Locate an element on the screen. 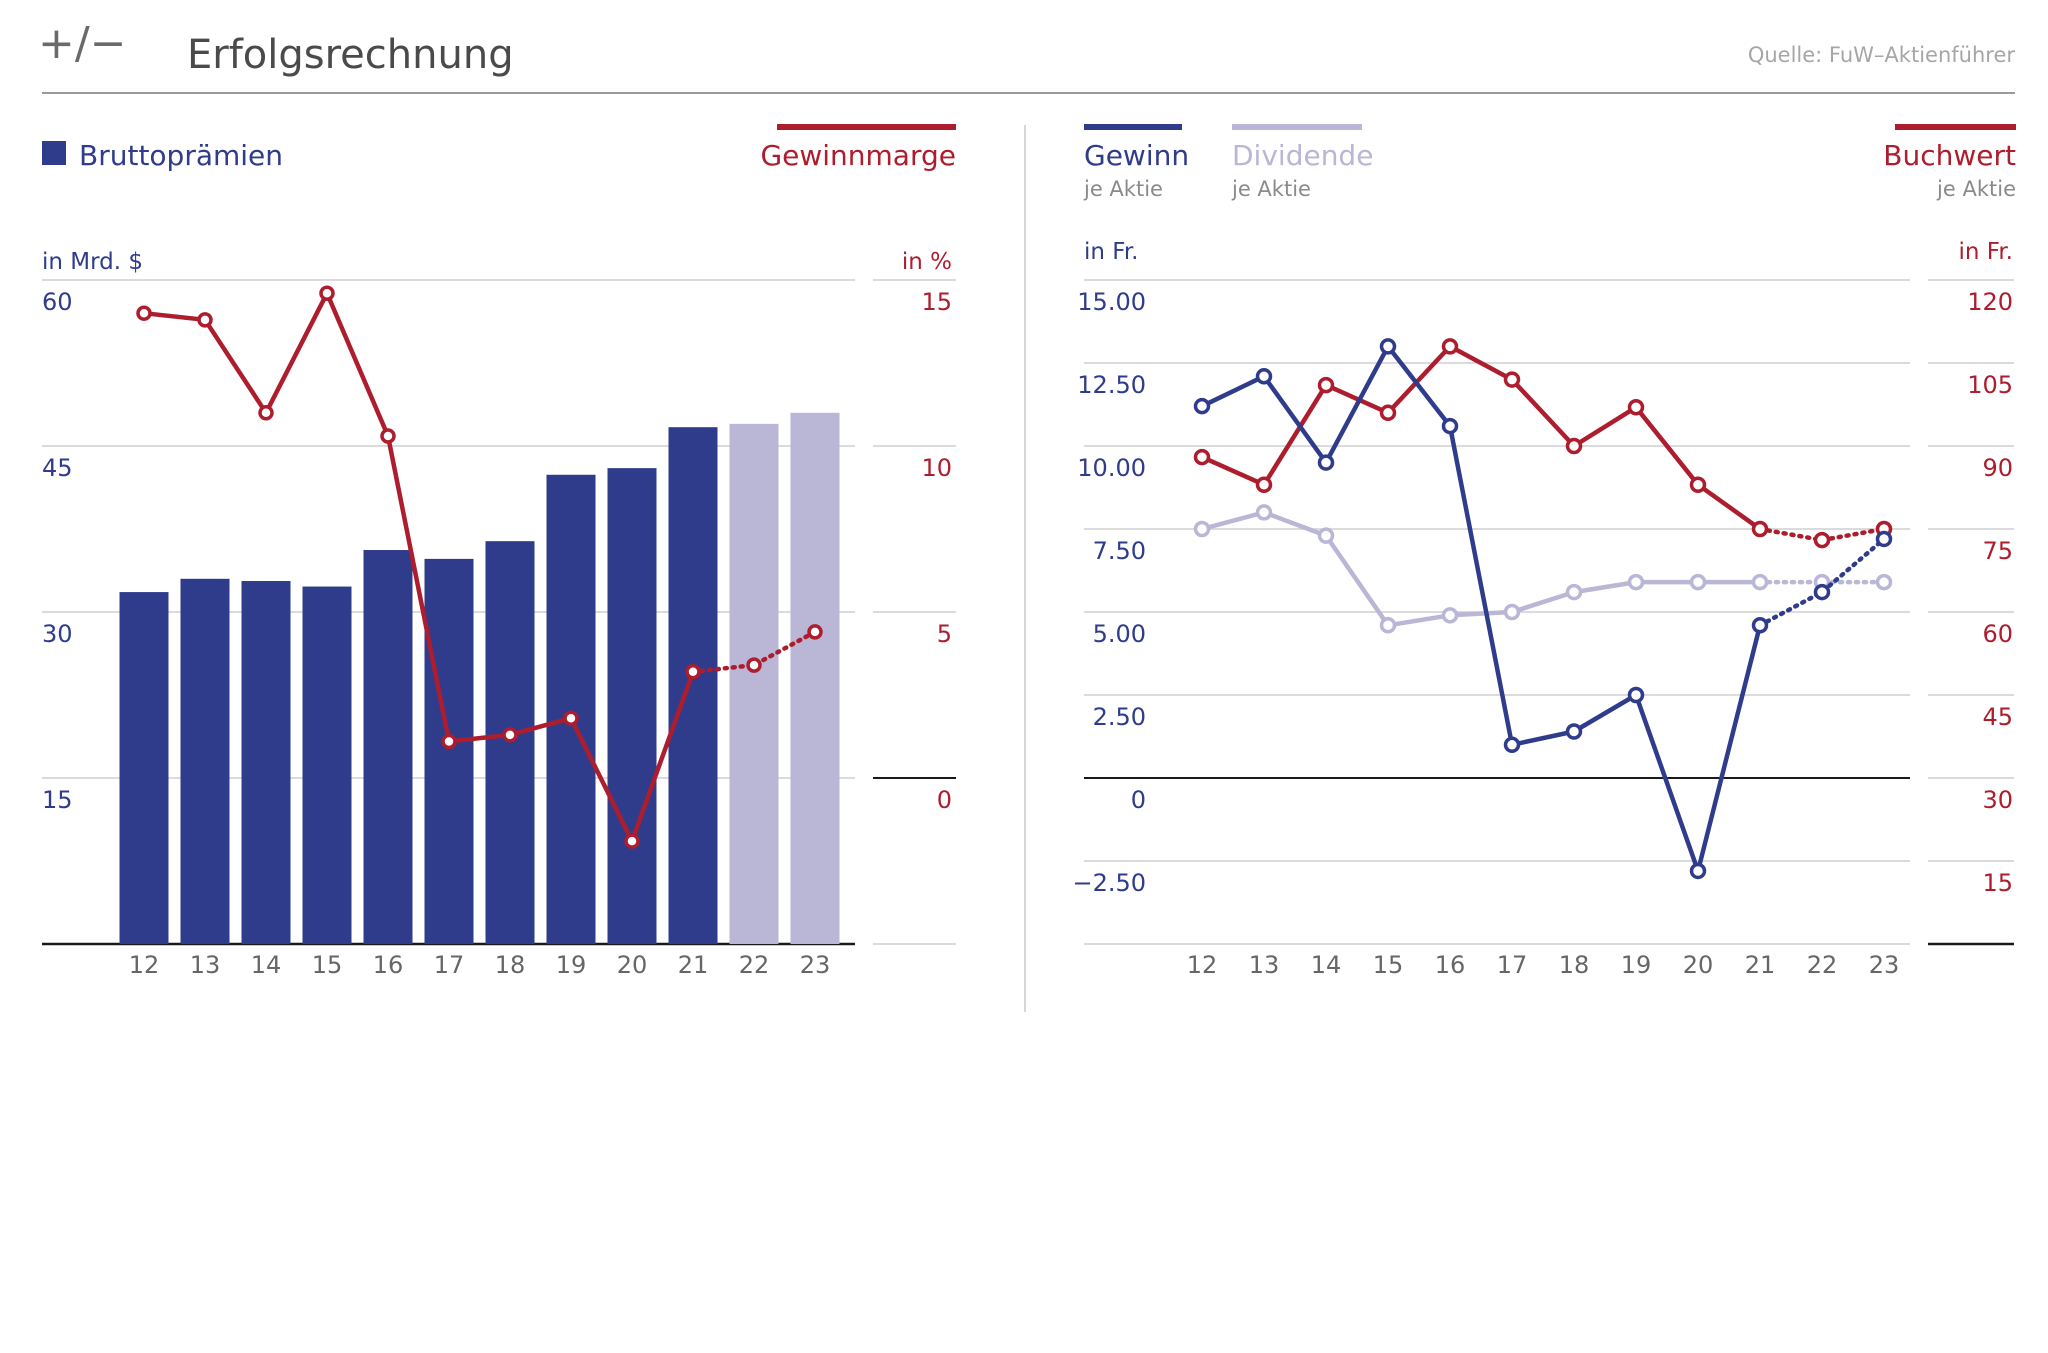 The image size is (2048, 1353). x-tick-label: 12 is located at coordinates (1202, 965).